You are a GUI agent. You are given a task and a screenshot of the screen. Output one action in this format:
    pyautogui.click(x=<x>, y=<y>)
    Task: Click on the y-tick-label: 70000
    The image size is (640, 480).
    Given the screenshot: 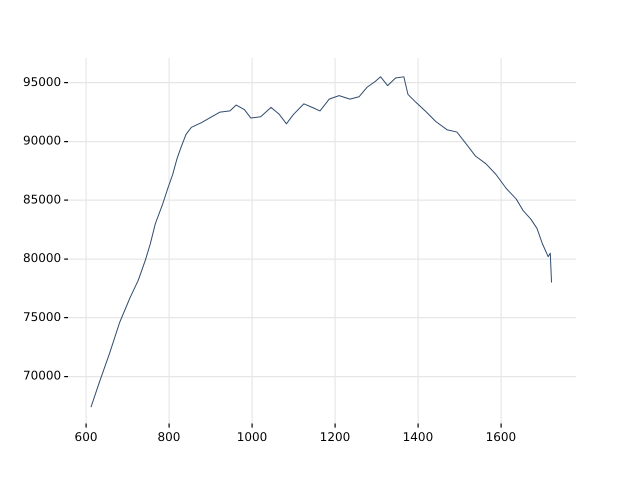 What is the action you would take?
    pyautogui.click(x=42, y=375)
    